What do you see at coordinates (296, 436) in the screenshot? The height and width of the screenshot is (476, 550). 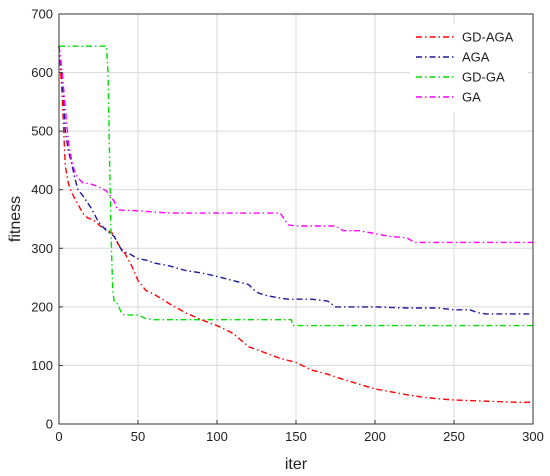 I see `x-tick-label: 150` at bounding box center [296, 436].